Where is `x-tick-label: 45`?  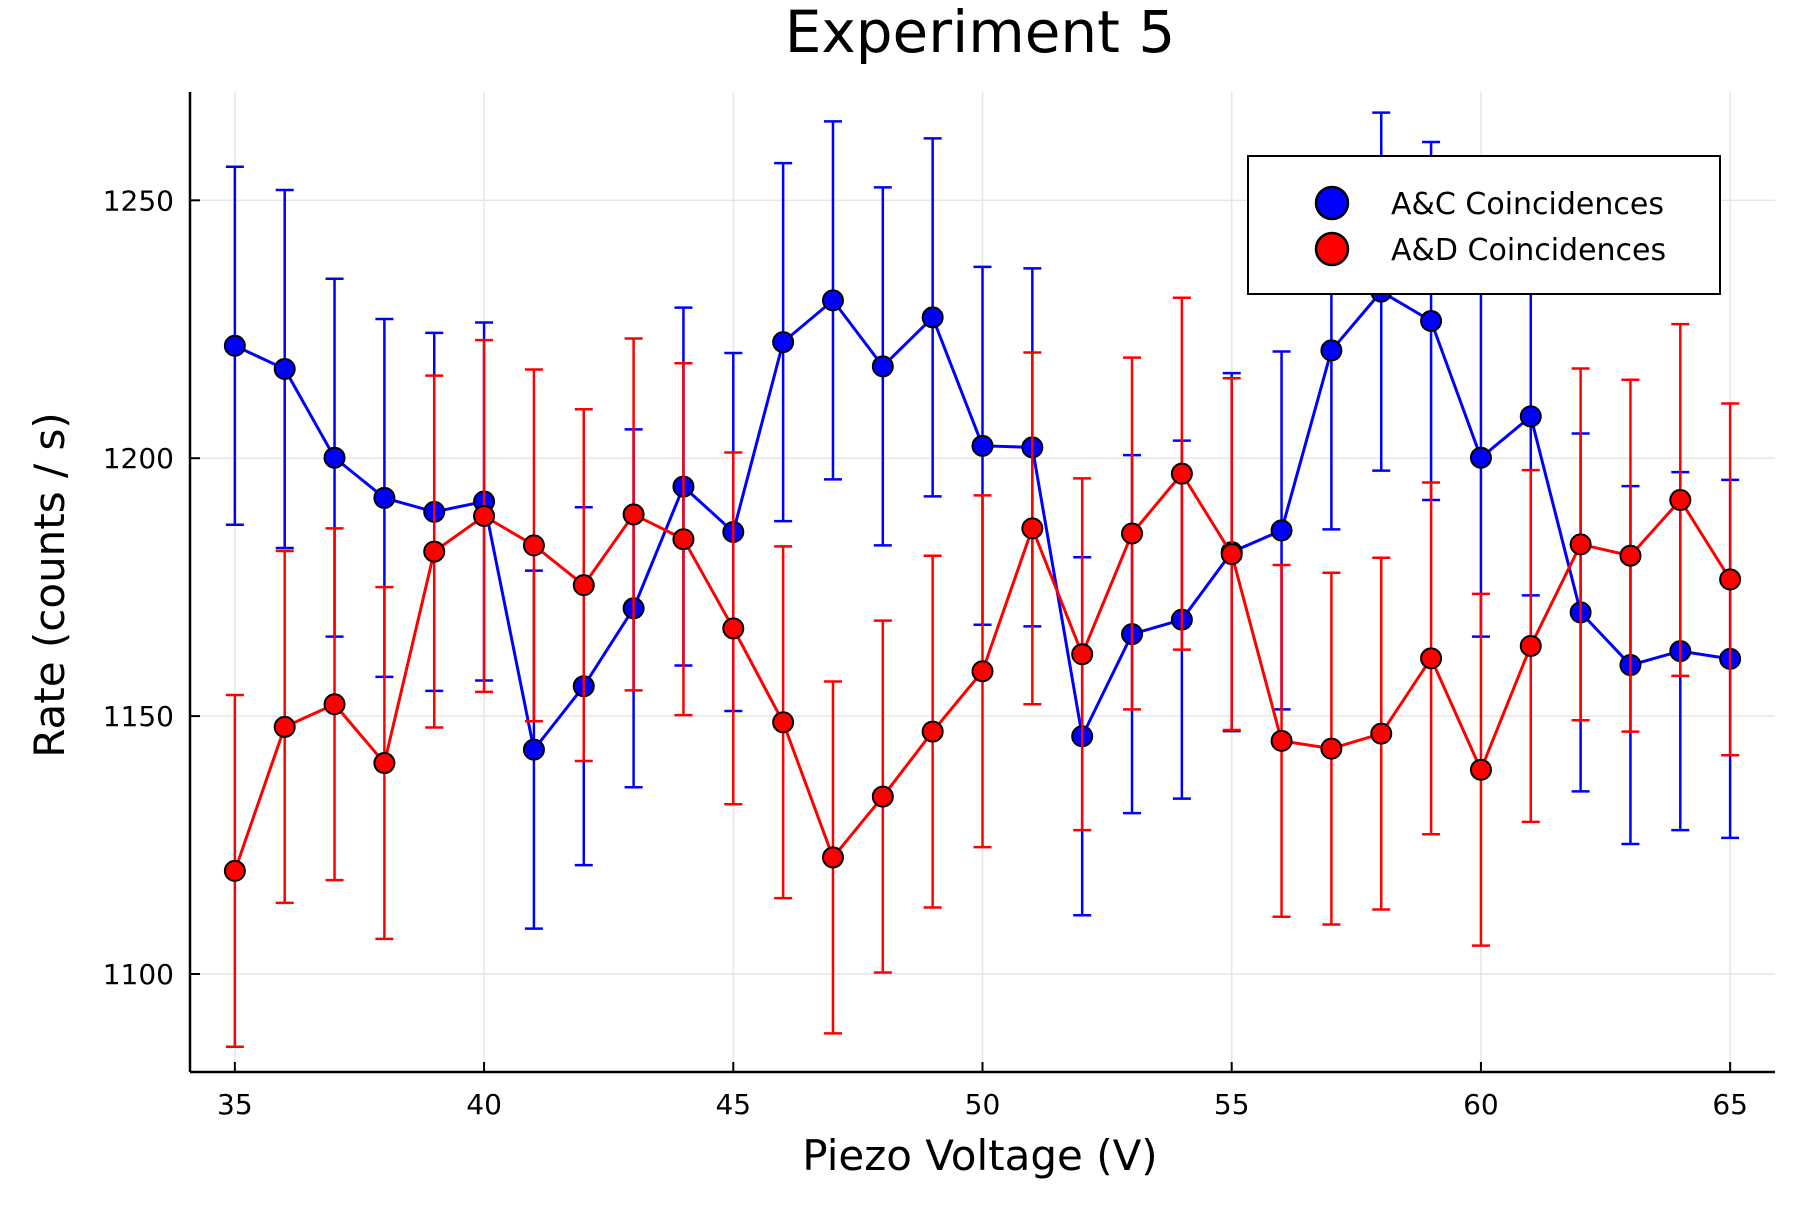 x-tick-label: 45 is located at coordinates (733, 1104).